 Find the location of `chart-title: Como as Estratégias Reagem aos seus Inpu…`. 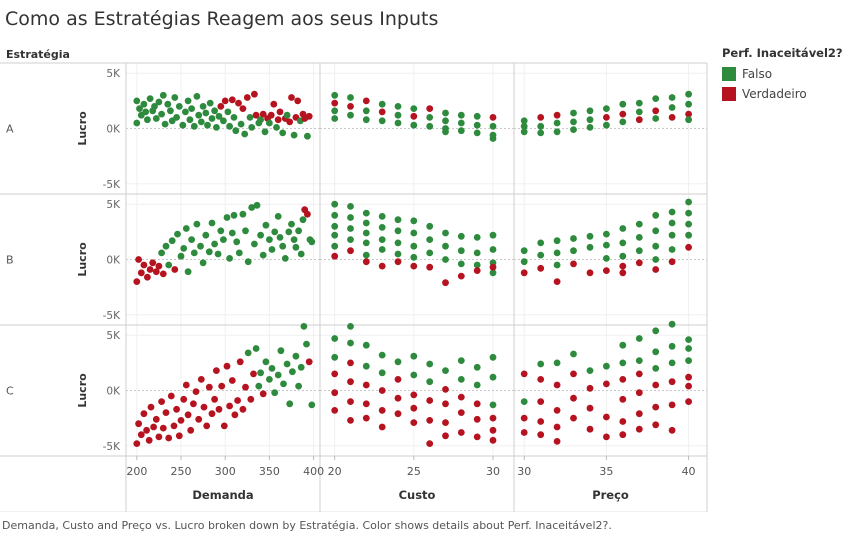

chart-title: Como as Estratégias Reagem aos seus Inpu… is located at coordinates (222, 19).